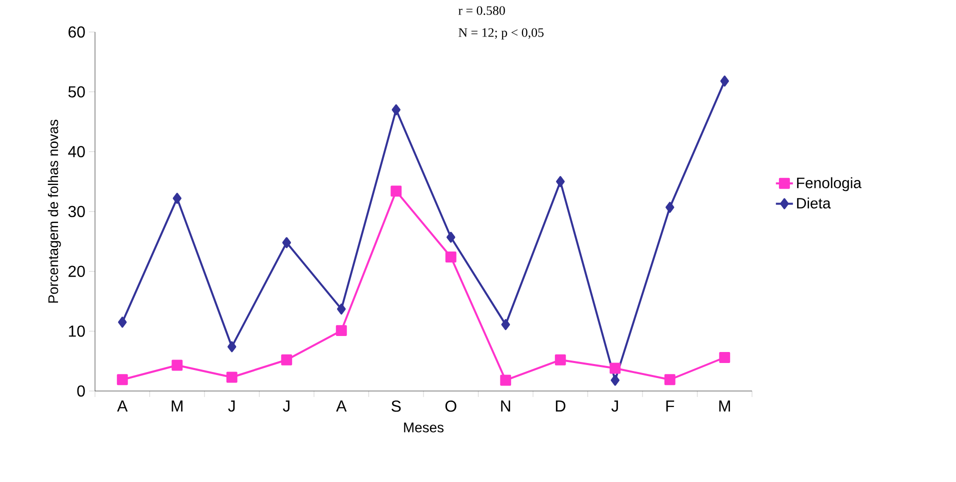 The image size is (956, 482). I want to click on x-tick-label: F, so click(670, 406).